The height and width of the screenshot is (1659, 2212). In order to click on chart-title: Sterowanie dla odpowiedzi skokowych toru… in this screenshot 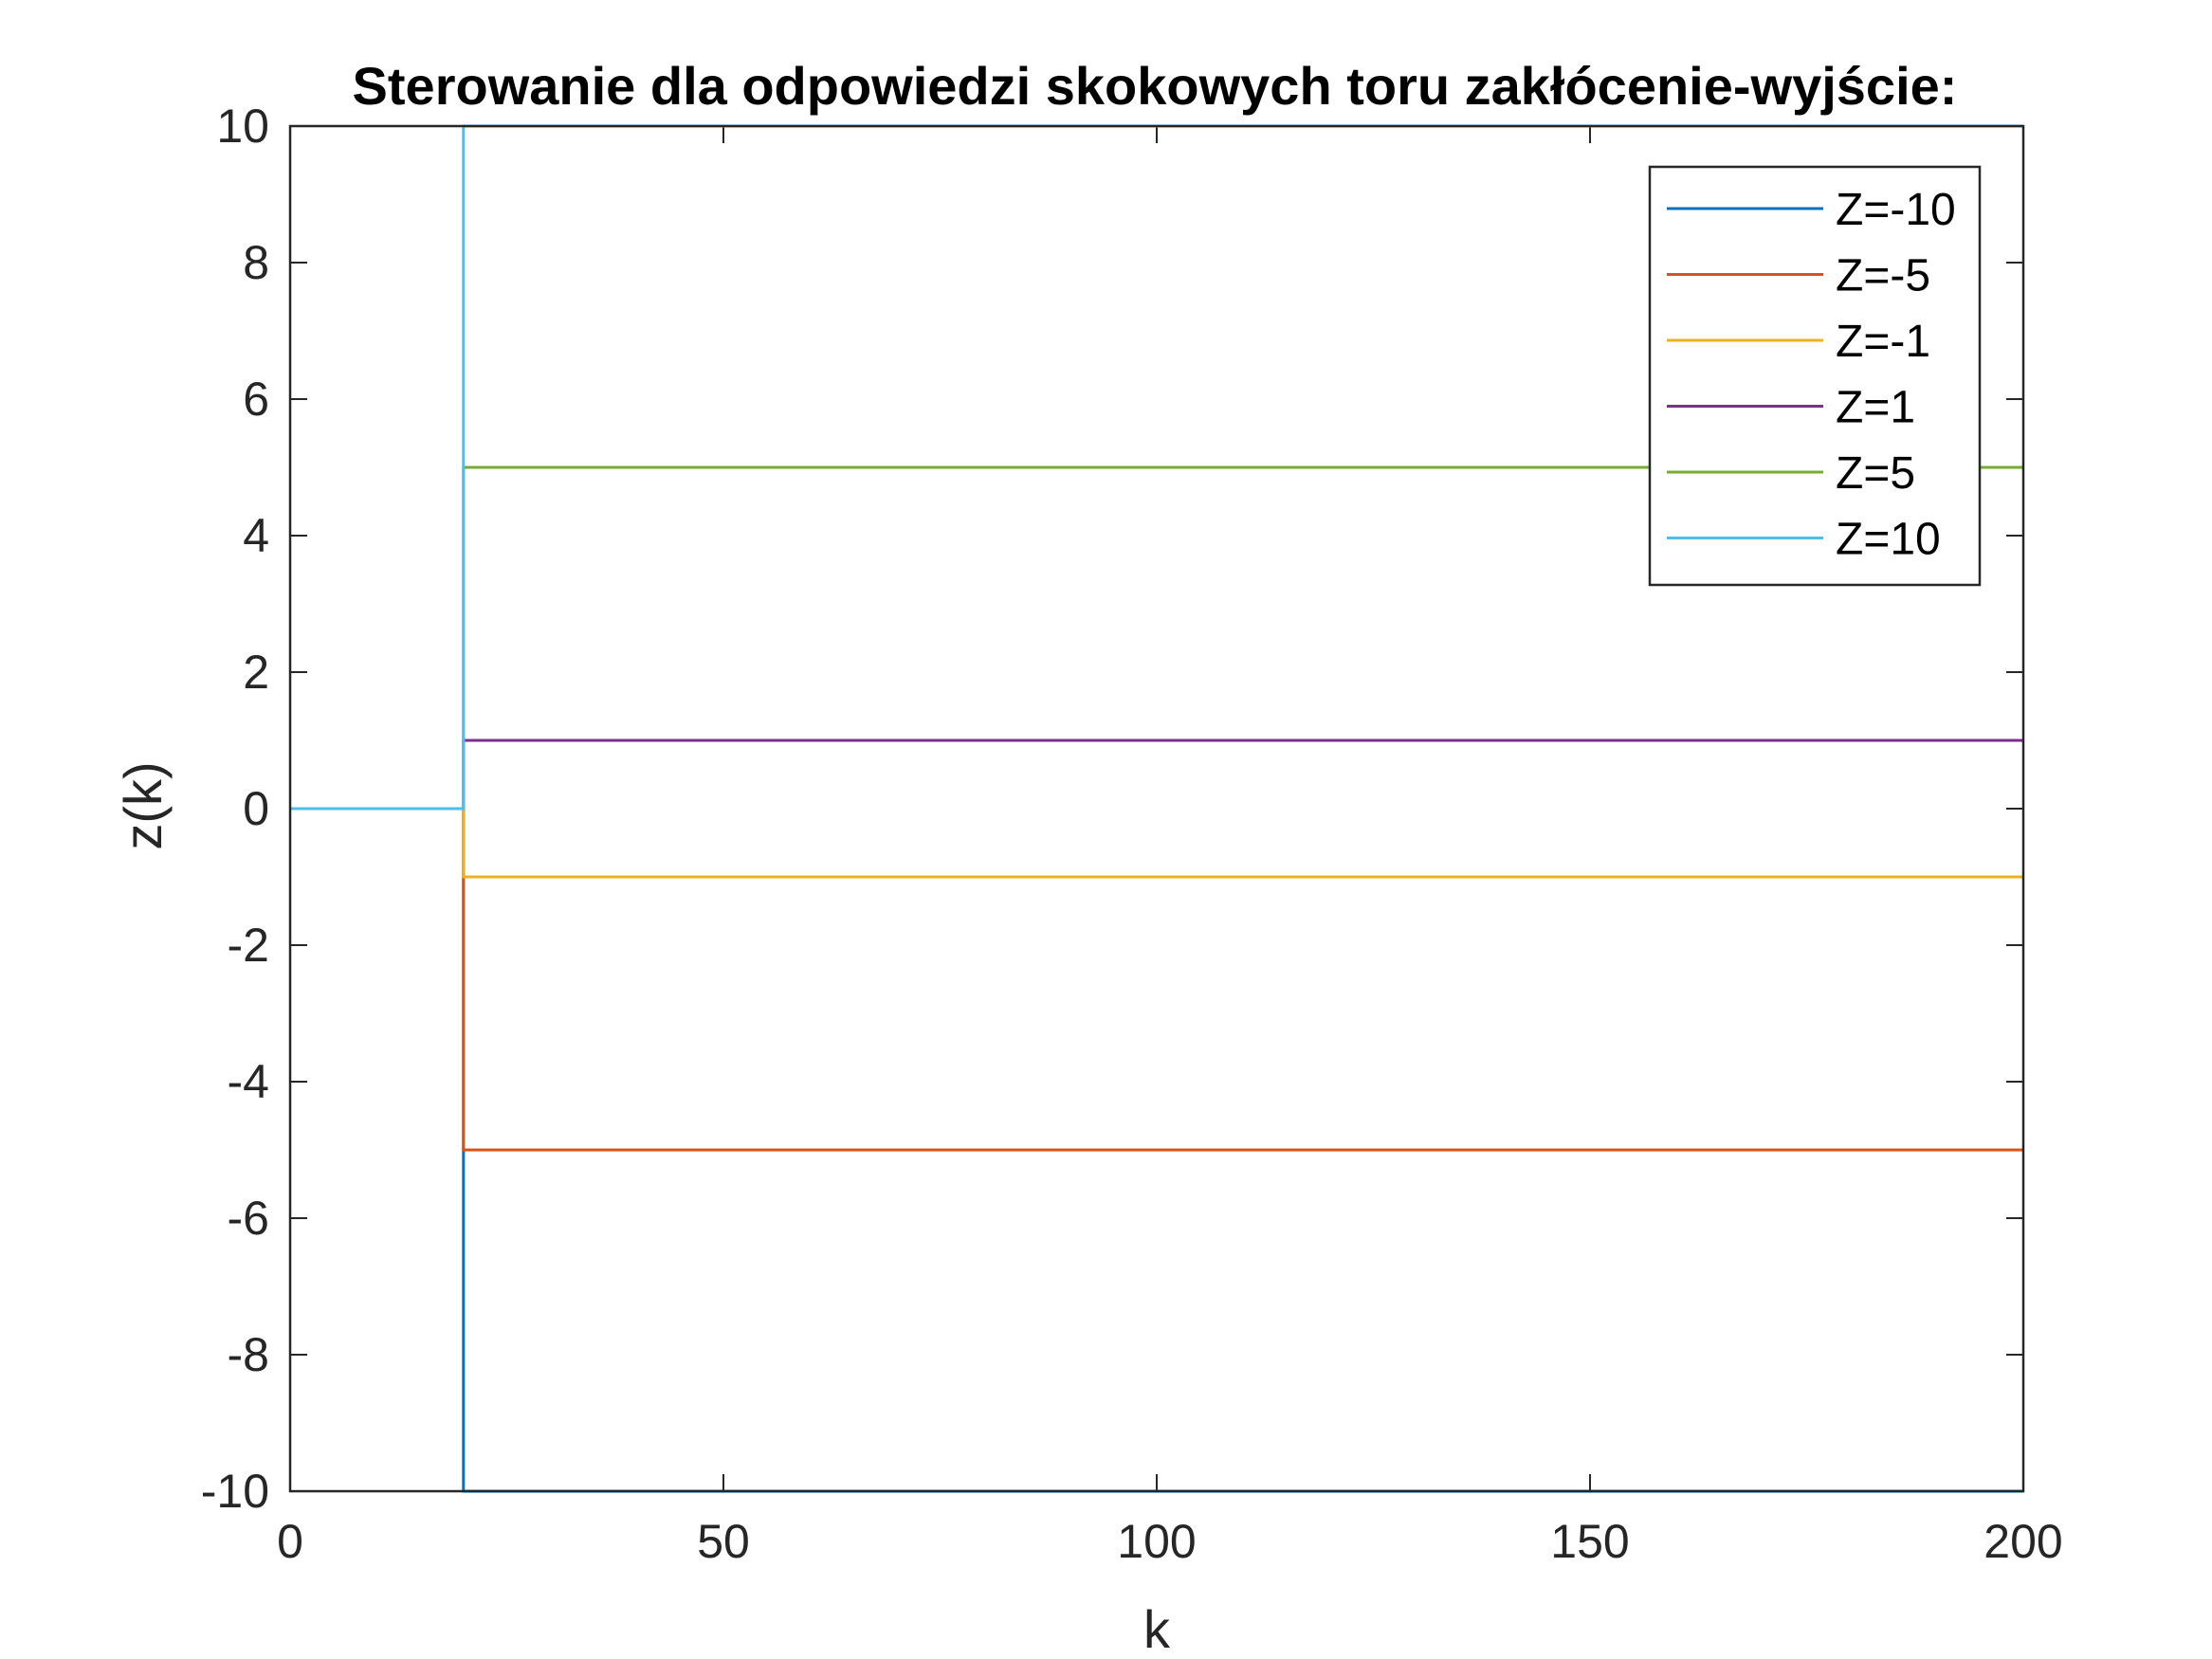, I will do `click(1155, 86)`.